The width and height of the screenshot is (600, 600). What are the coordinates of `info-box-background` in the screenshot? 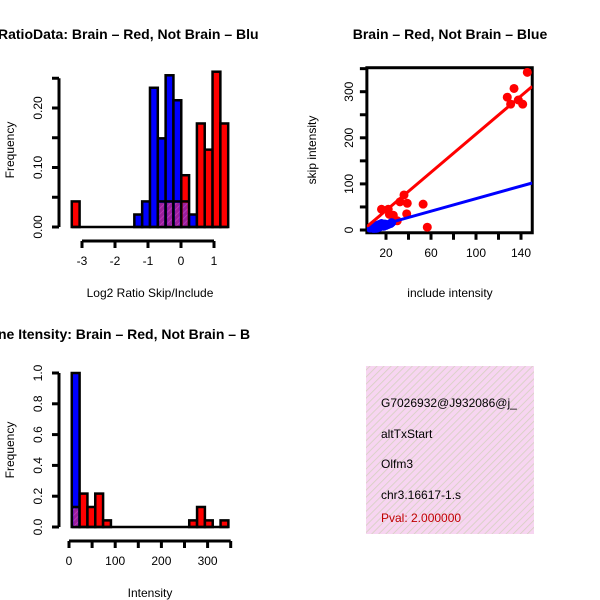 It's located at (450, 450).